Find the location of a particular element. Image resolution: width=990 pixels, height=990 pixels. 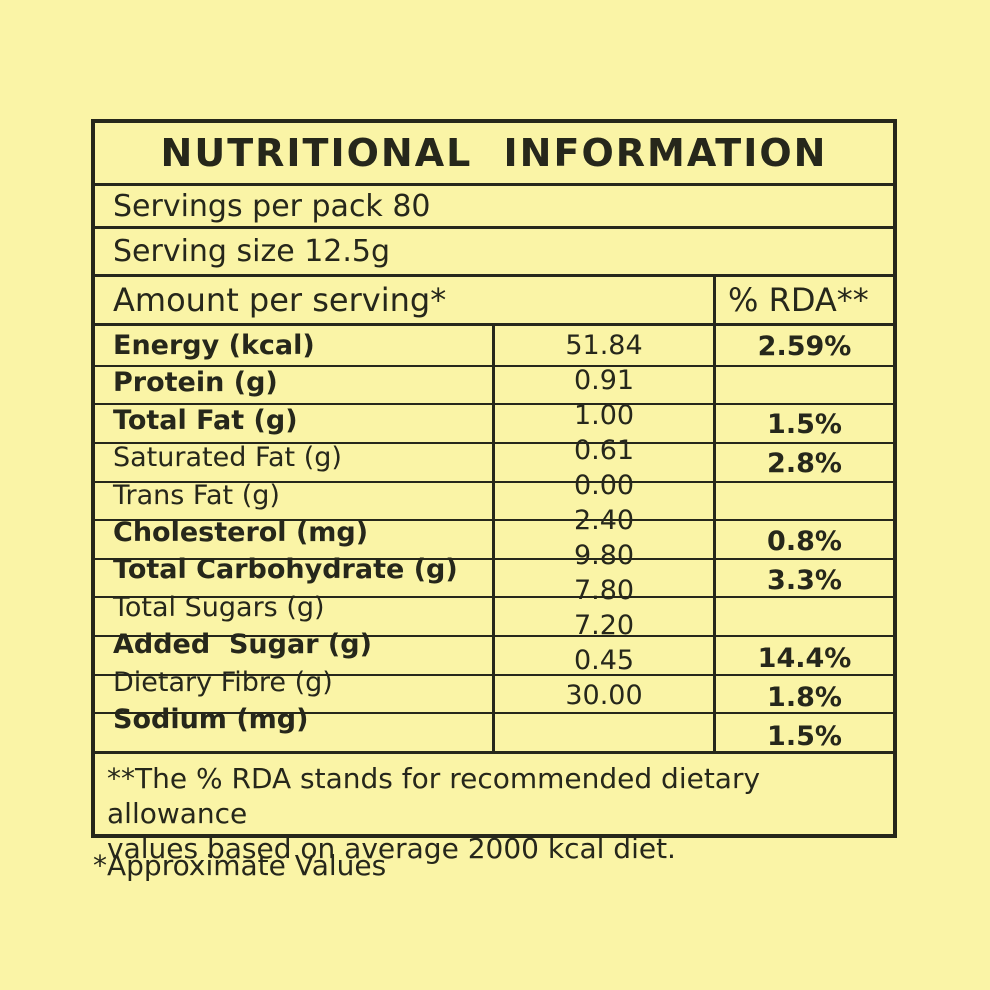

nutrient-label-total-fat: Total Fat (g) is located at coordinates (205, 420).